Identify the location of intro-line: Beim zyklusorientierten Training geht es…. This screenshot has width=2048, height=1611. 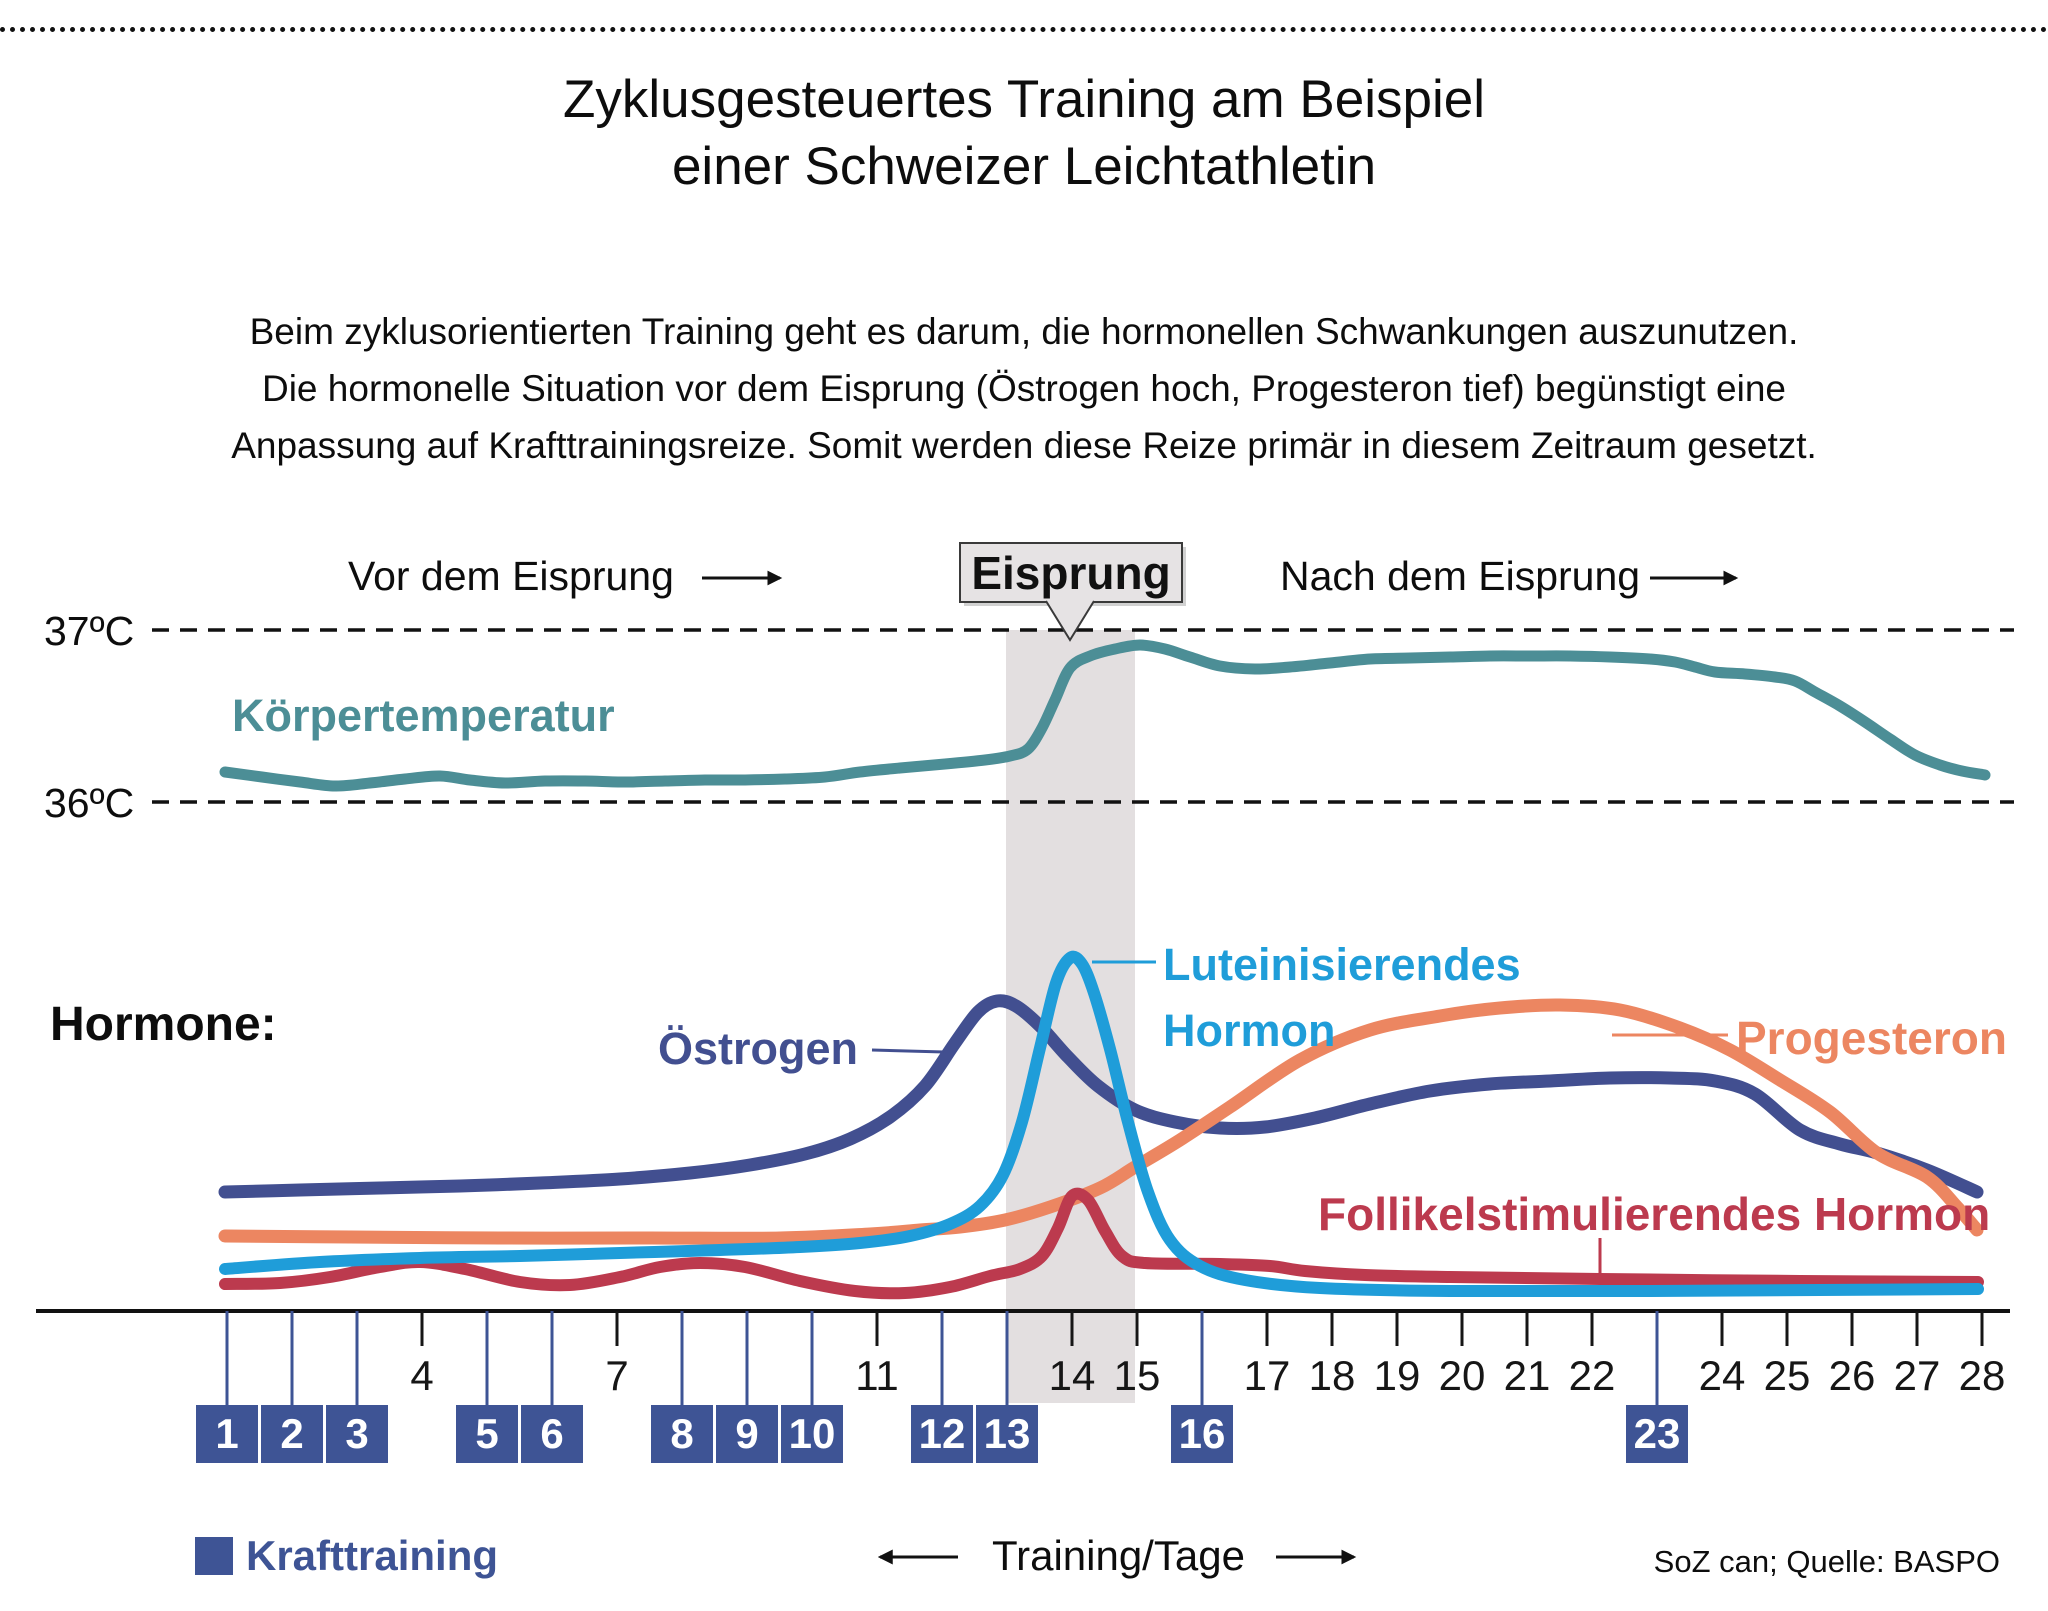
(1024, 331).